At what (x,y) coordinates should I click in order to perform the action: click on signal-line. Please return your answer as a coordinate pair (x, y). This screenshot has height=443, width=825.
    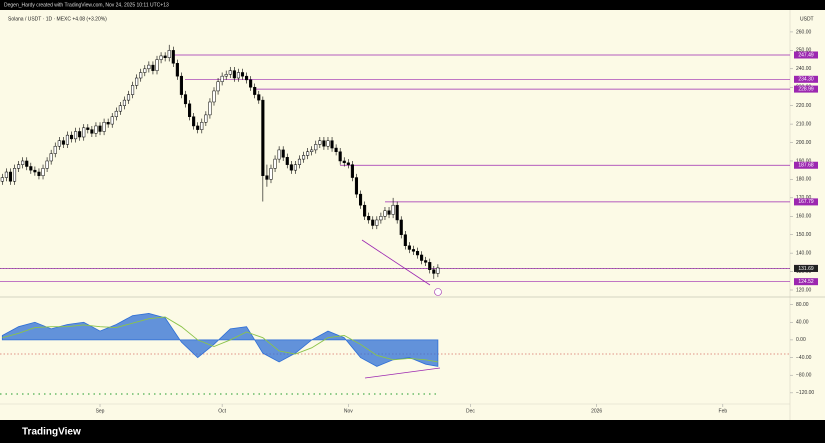
    Looking at the image, I should click on (220, 339).